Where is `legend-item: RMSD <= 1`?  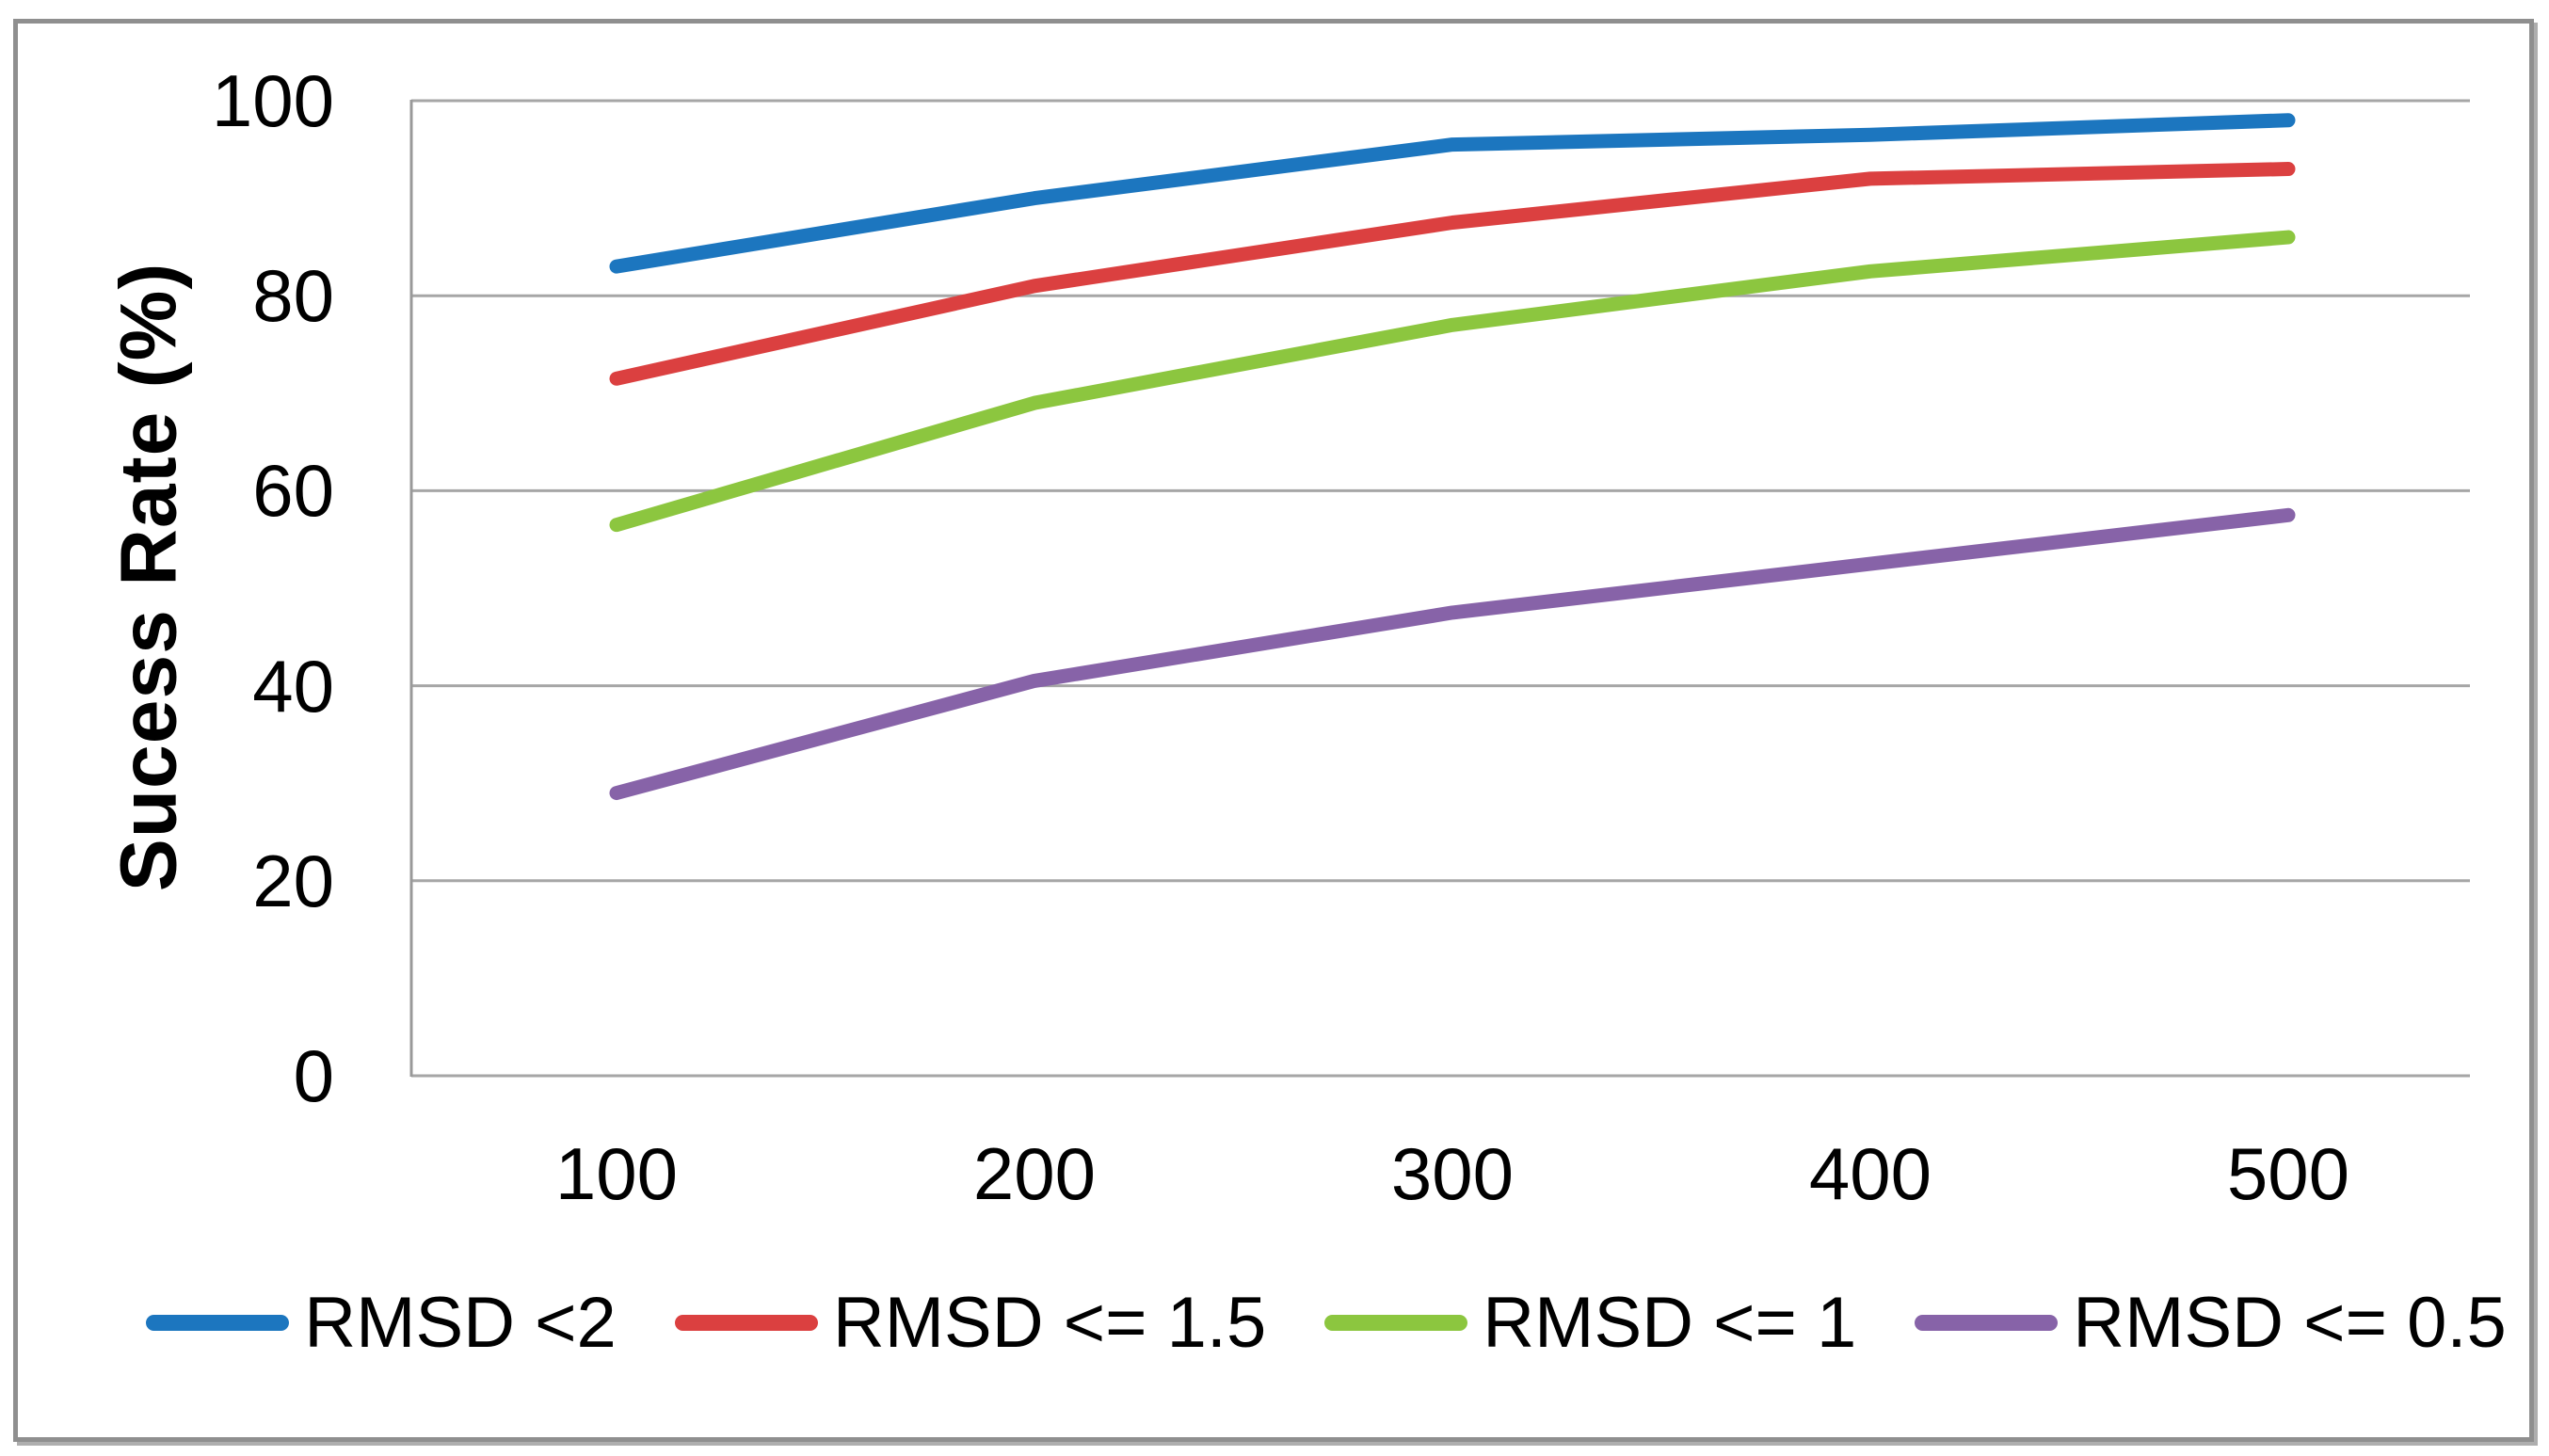 legend-item: RMSD <= 1 is located at coordinates (1590, 1323).